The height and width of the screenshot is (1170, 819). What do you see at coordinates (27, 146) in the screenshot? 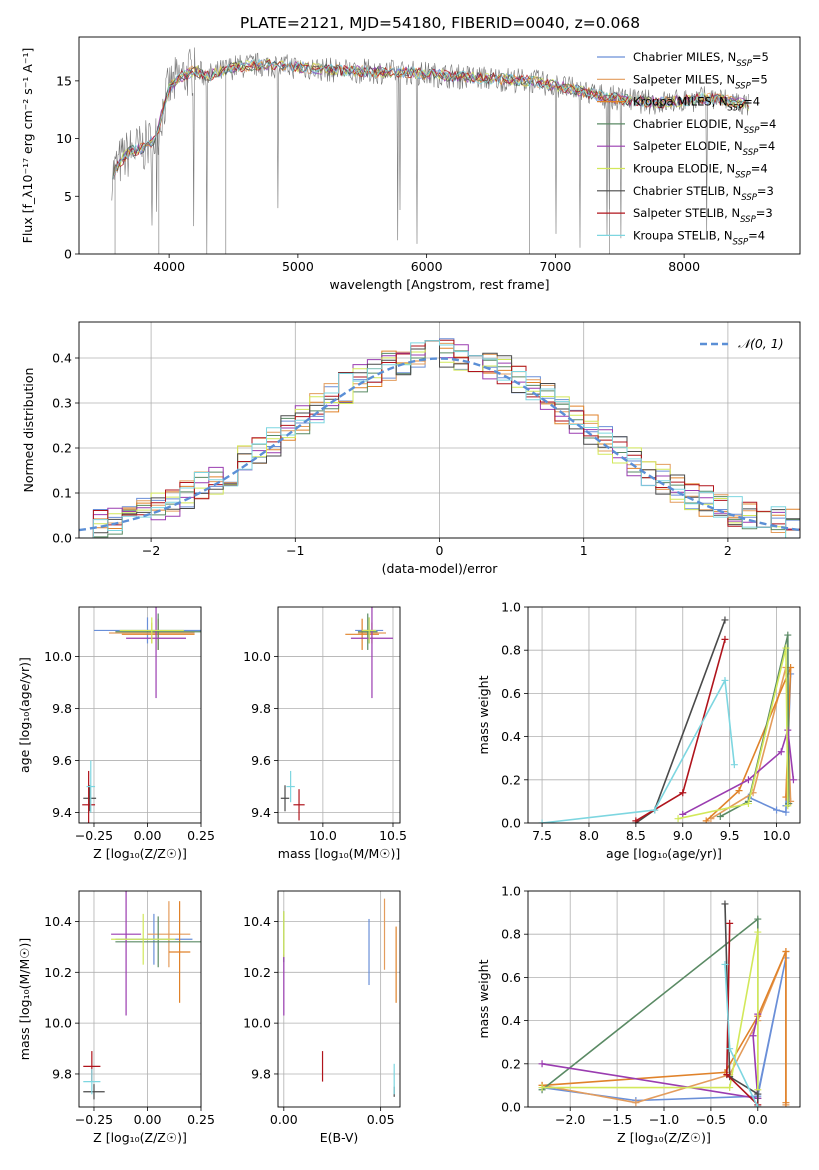
I see `y-axis-label: Flux [f_λ10⁻¹⁷ erg cm⁻² s⁻¹ A⁻¹]` at bounding box center [27, 146].